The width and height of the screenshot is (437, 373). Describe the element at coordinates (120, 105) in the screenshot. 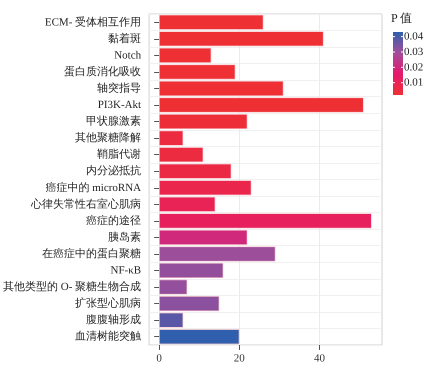

I see `y-tick-label: PI3K-Akt` at that location.